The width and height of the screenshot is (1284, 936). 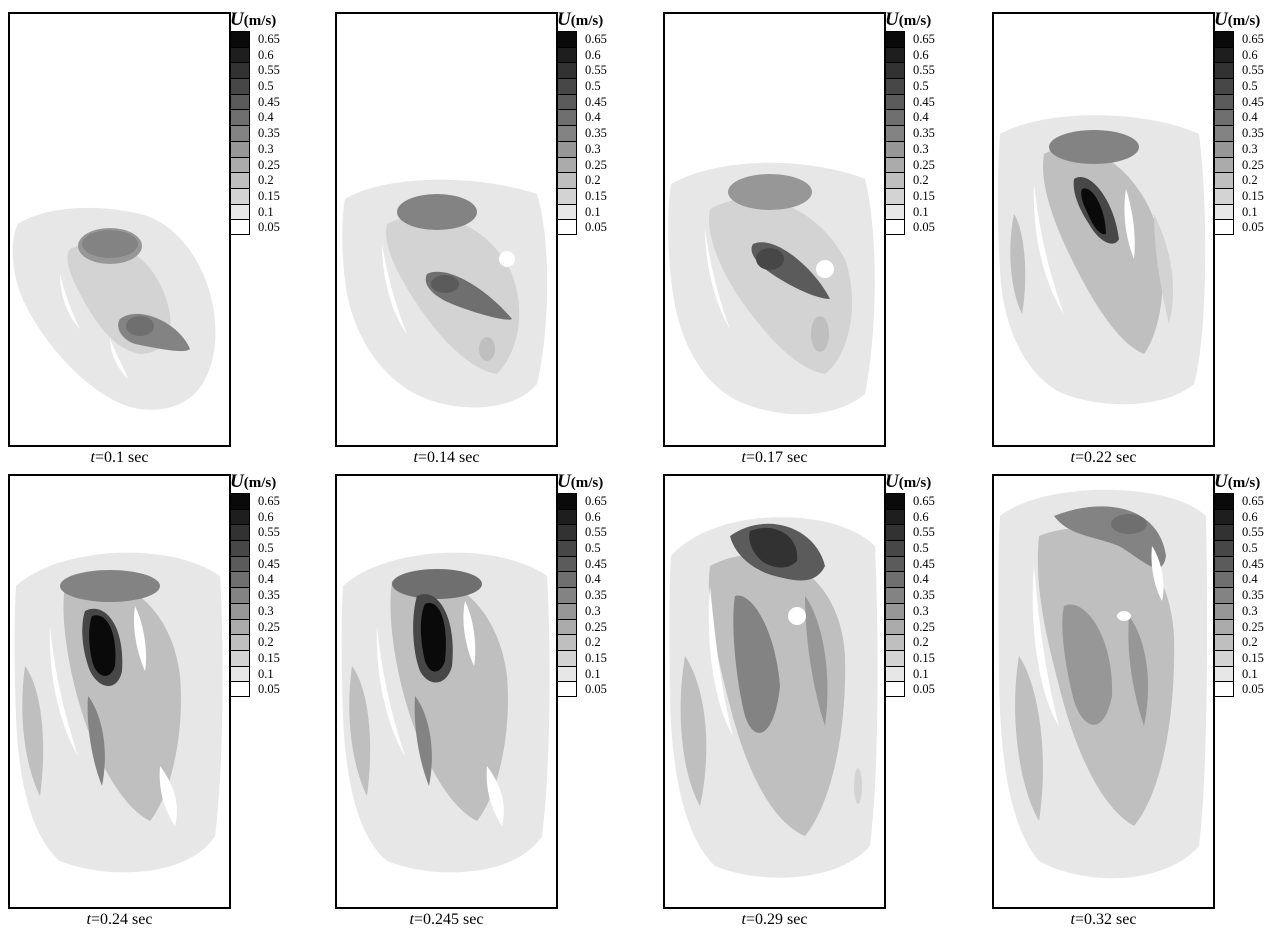 I want to click on time-caption: t=0.29 sec, so click(x=774, y=919).